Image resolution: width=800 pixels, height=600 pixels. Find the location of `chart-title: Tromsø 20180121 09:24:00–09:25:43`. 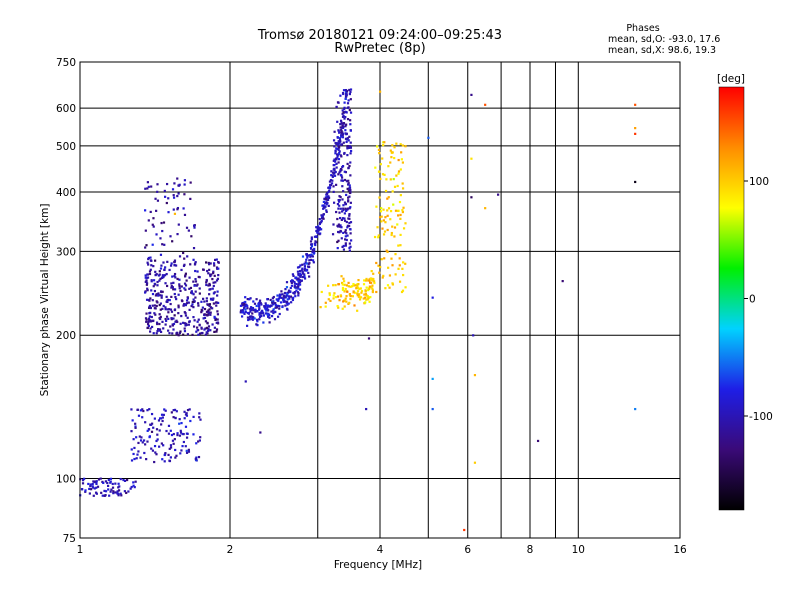

chart-title: Tromsø 20180121 09:24:00–09:25:43 is located at coordinates (379, 35).